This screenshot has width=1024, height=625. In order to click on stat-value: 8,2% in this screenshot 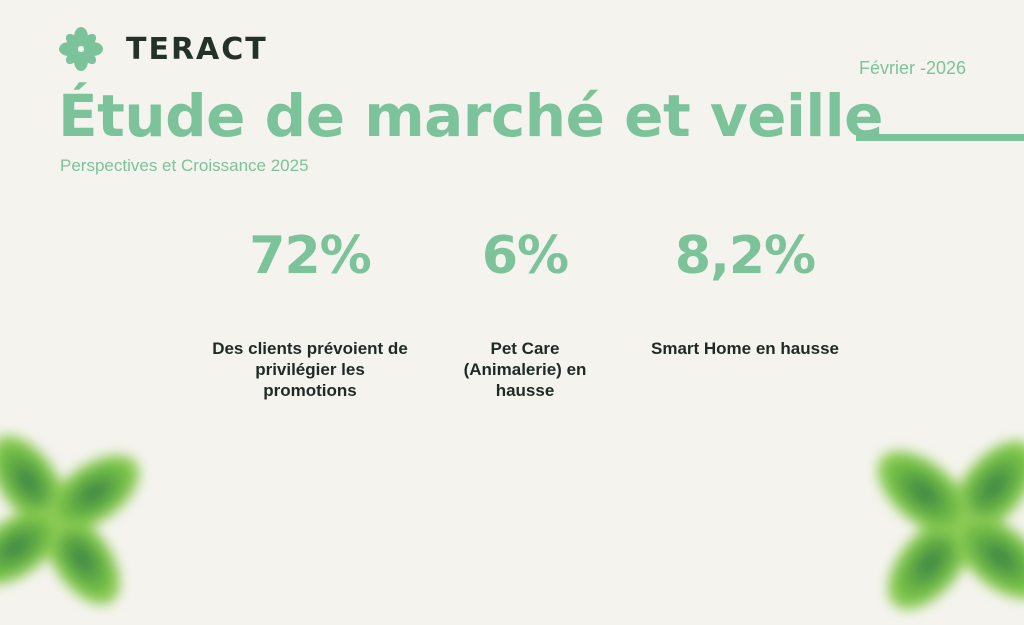, I will do `click(745, 256)`.